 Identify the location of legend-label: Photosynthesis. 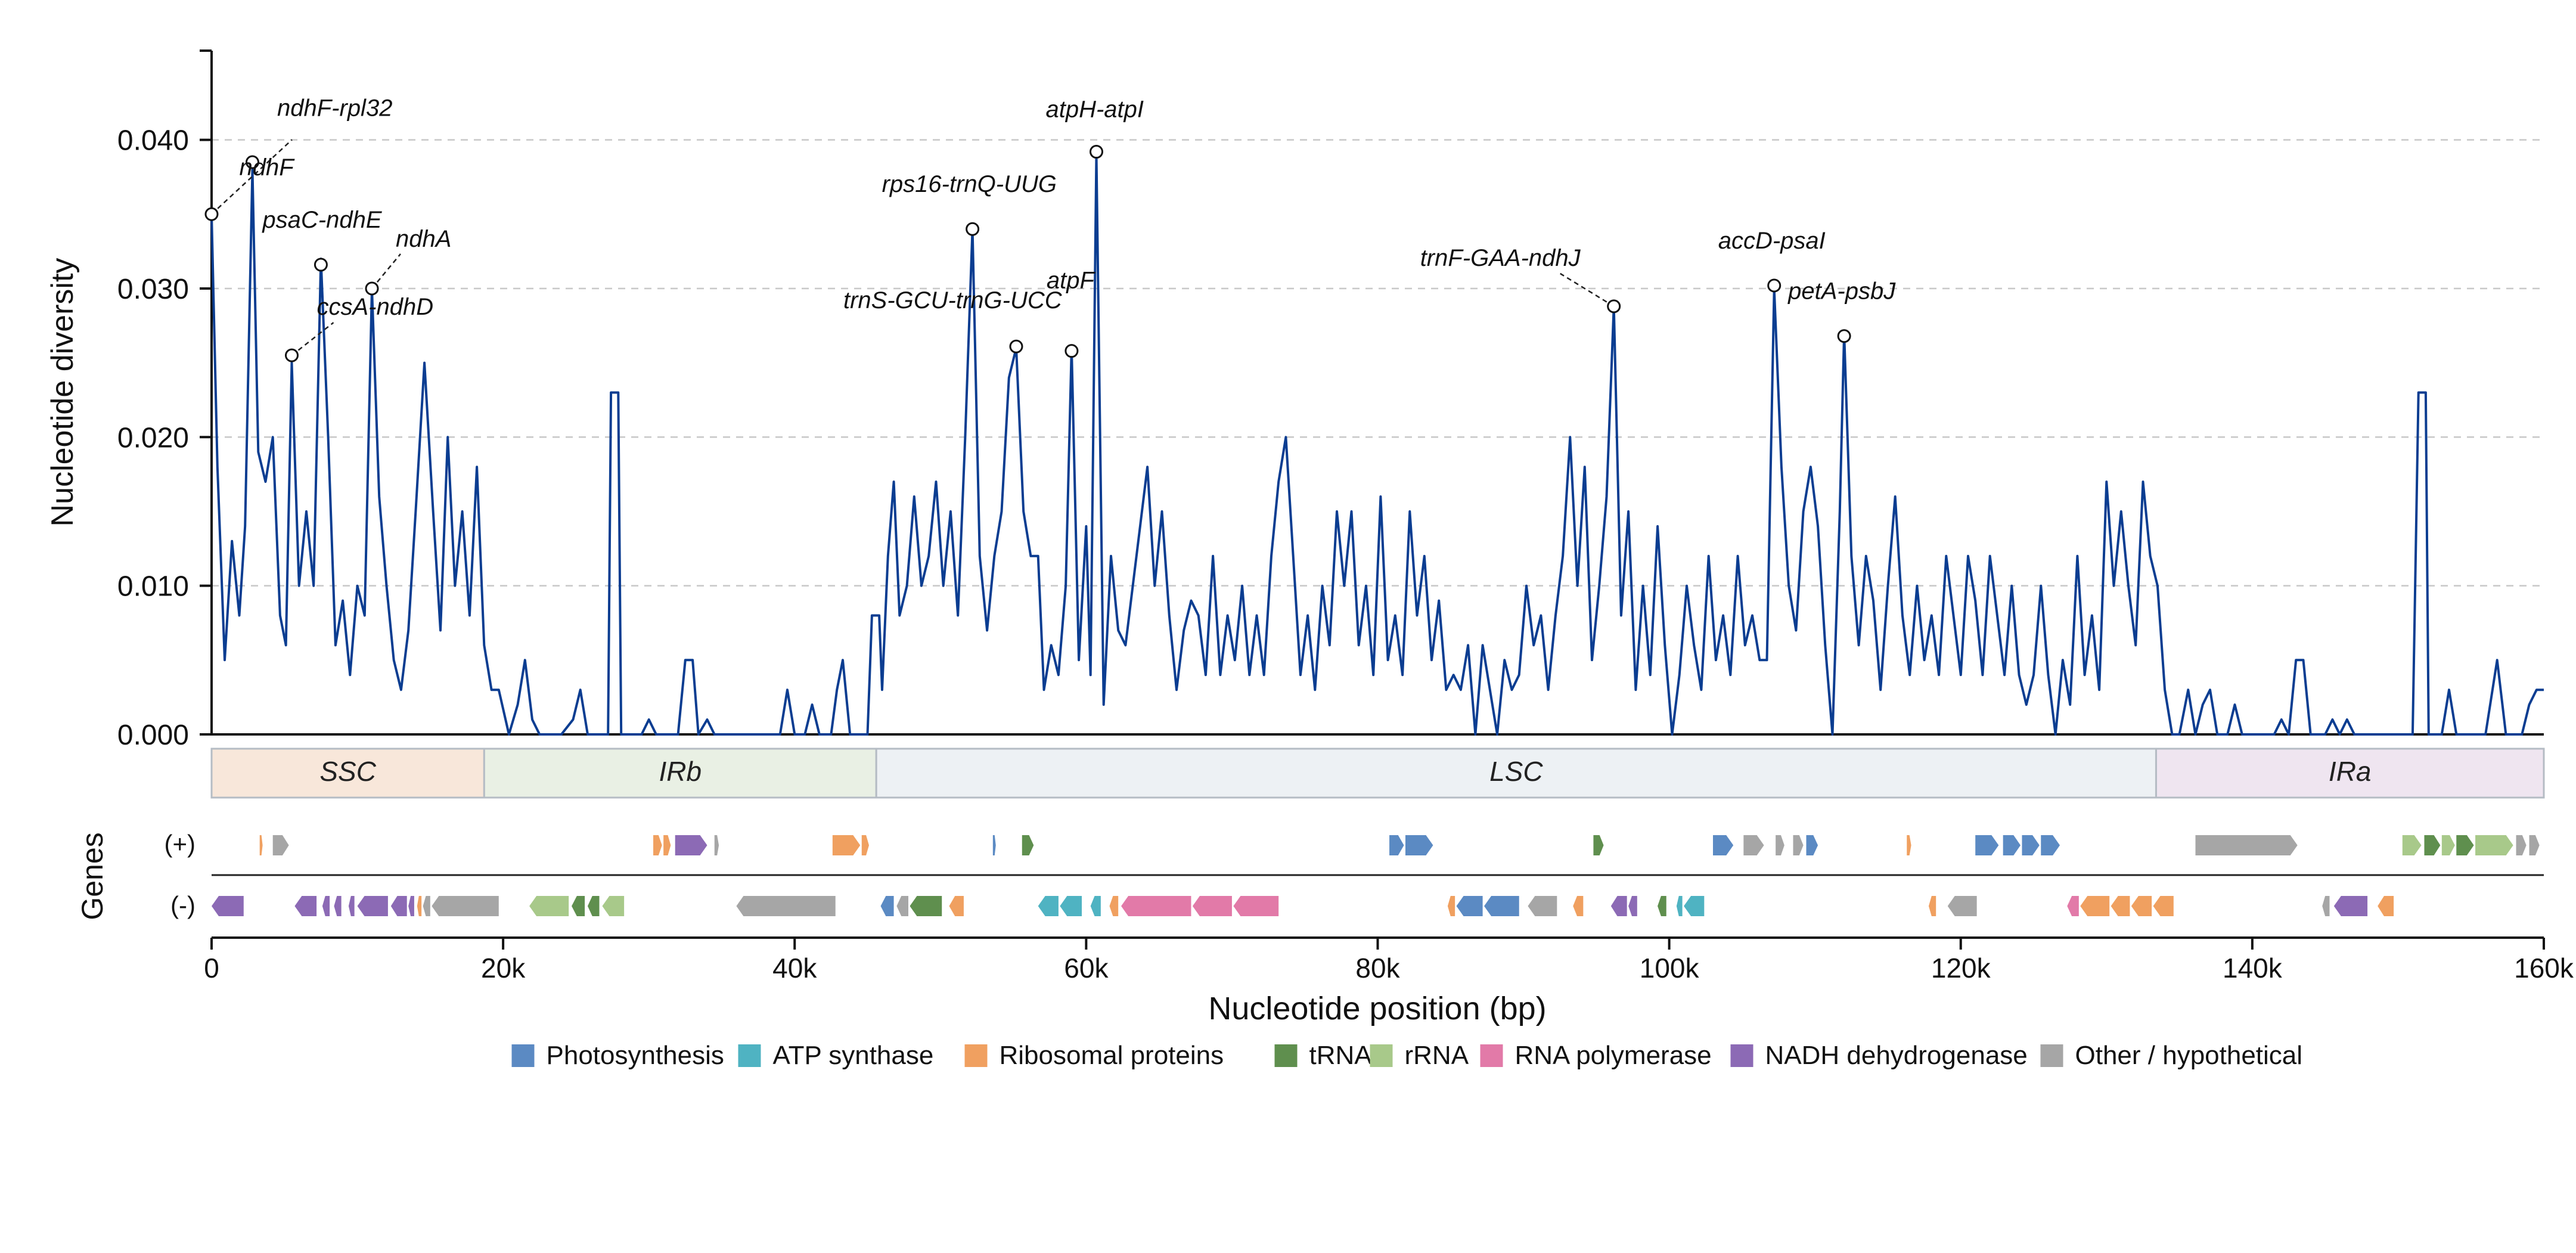
(635, 1055).